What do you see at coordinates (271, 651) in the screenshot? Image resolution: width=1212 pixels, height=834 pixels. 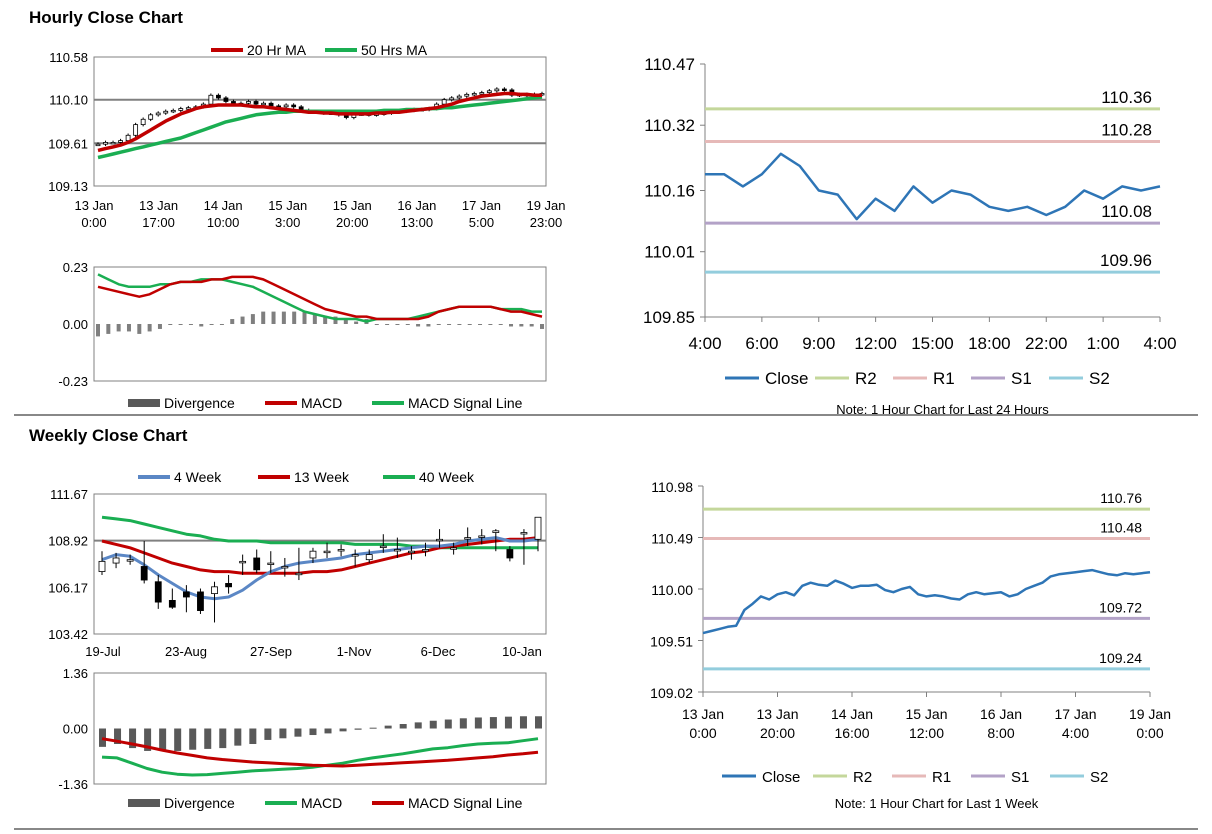 I see `weekly-price-x-tick: 27-Sep` at bounding box center [271, 651].